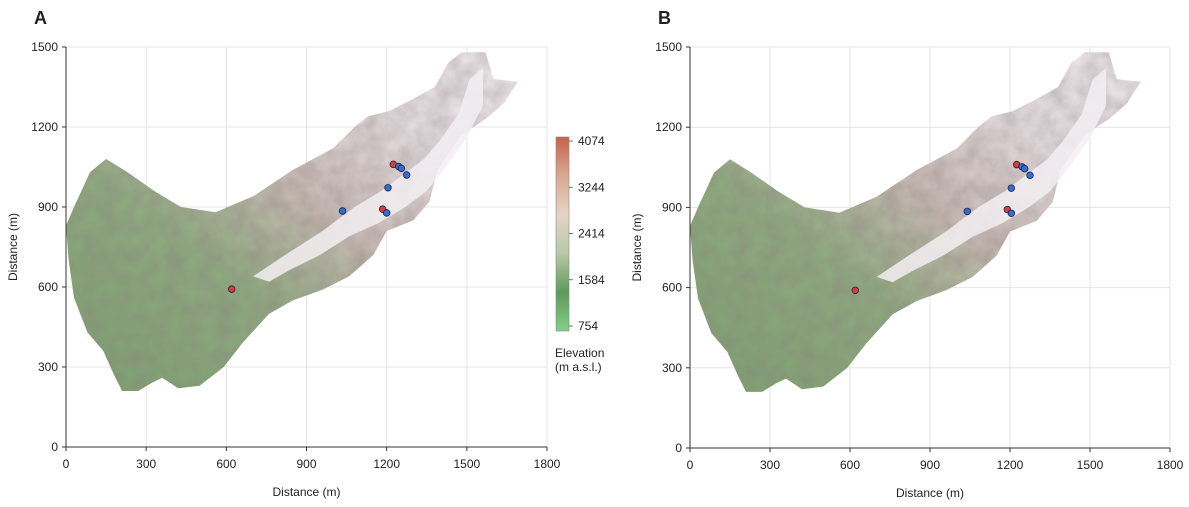 This screenshot has width=1189, height=507. Describe the element at coordinates (562, 234) in the screenshot. I see `colorbar-gradient` at that location.